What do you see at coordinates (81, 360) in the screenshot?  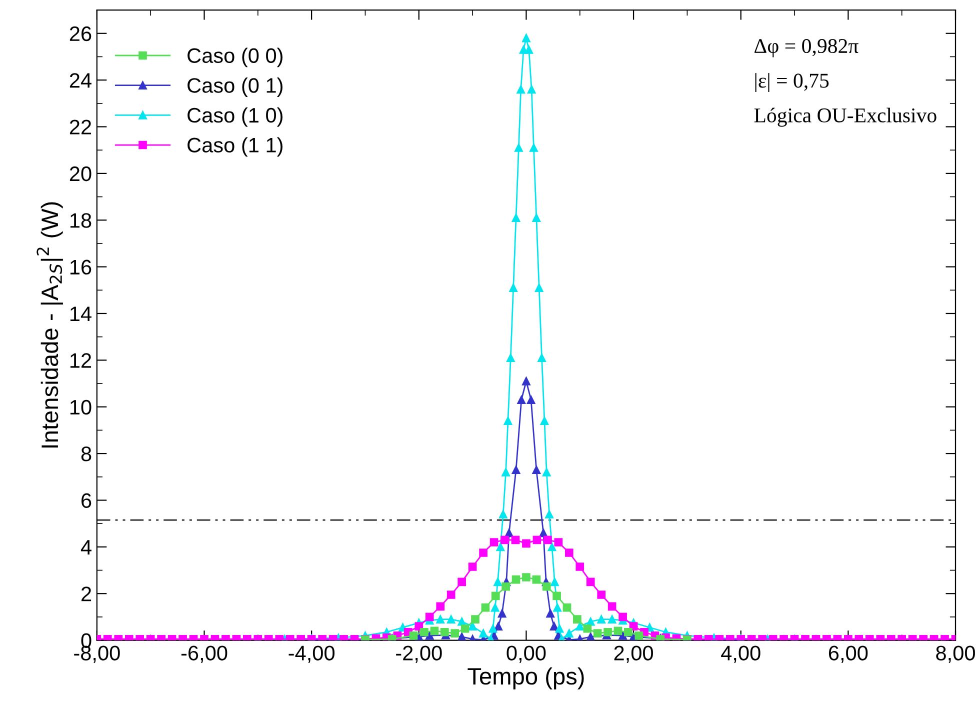 I see `y-tick-label: 12` at bounding box center [81, 360].